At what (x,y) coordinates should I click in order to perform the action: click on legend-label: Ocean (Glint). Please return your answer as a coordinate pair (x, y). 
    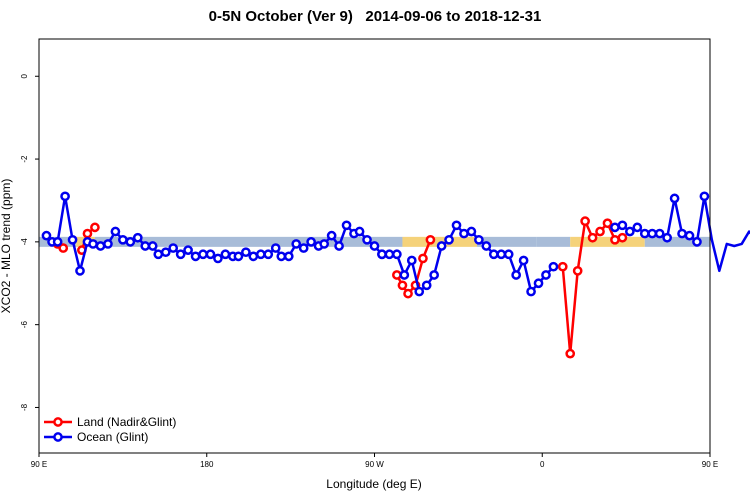
    Looking at the image, I should click on (112, 437).